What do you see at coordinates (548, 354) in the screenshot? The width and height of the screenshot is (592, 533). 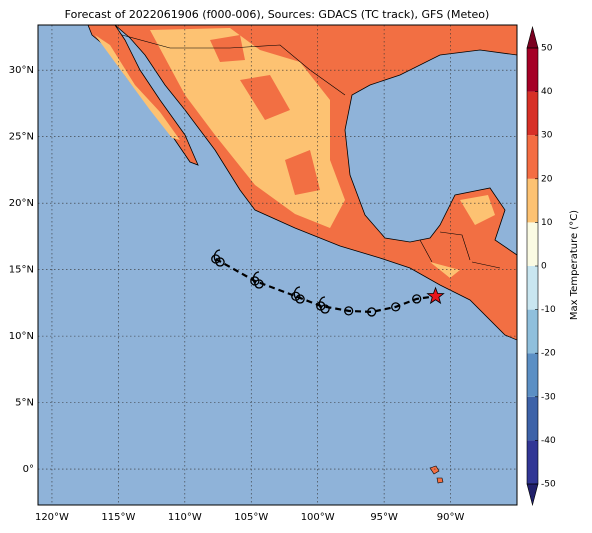 I see `colorbar-tick-label: -20` at bounding box center [548, 354].